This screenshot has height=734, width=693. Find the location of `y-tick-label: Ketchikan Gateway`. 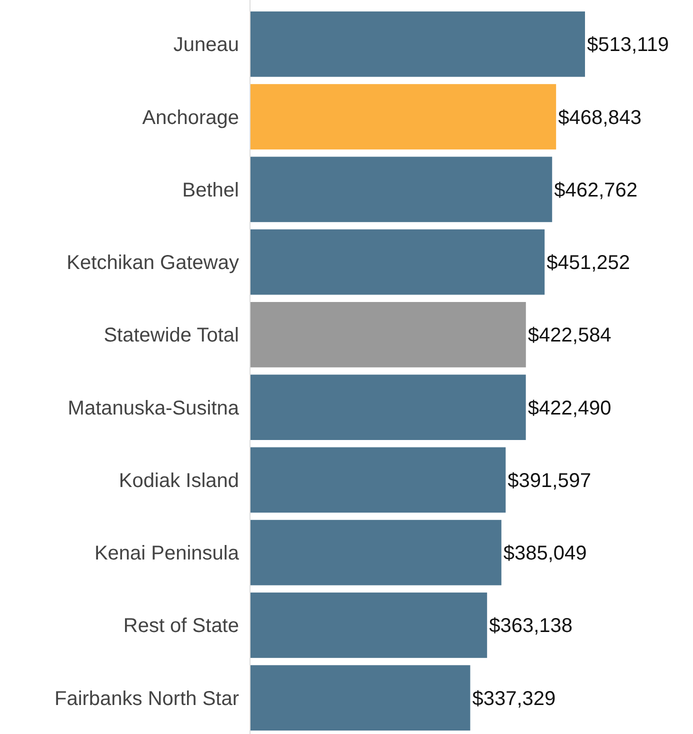

y-tick-label: Ketchikan Gateway is located at coordinates (152, 263).